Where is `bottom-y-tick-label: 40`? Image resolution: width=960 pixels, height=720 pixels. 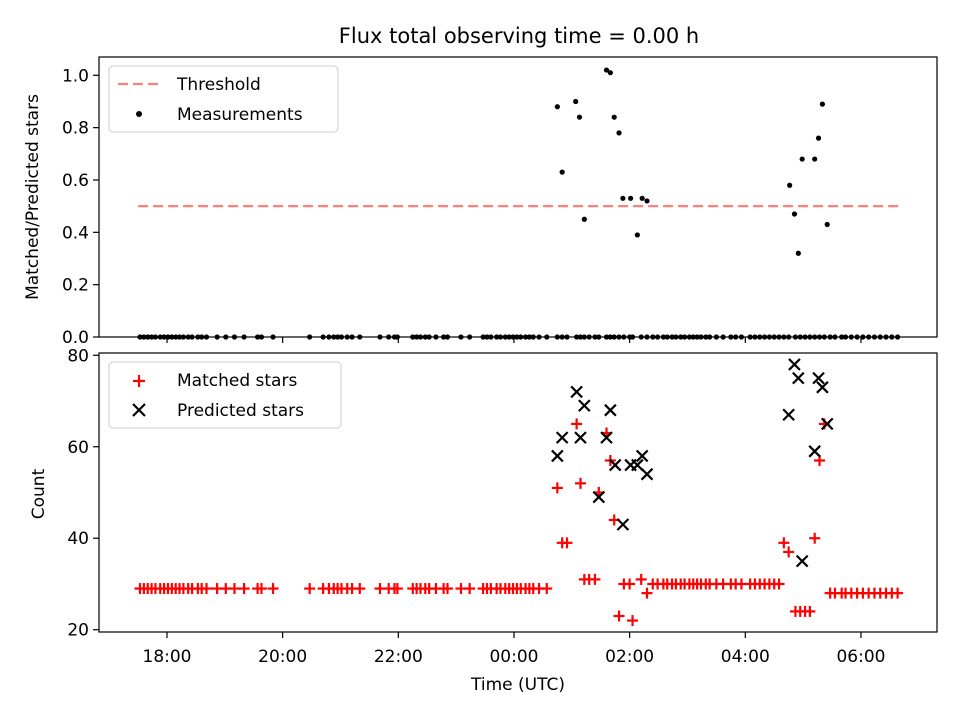
bottom-y-tick-label: 40 is located at coordinates (78, 539).